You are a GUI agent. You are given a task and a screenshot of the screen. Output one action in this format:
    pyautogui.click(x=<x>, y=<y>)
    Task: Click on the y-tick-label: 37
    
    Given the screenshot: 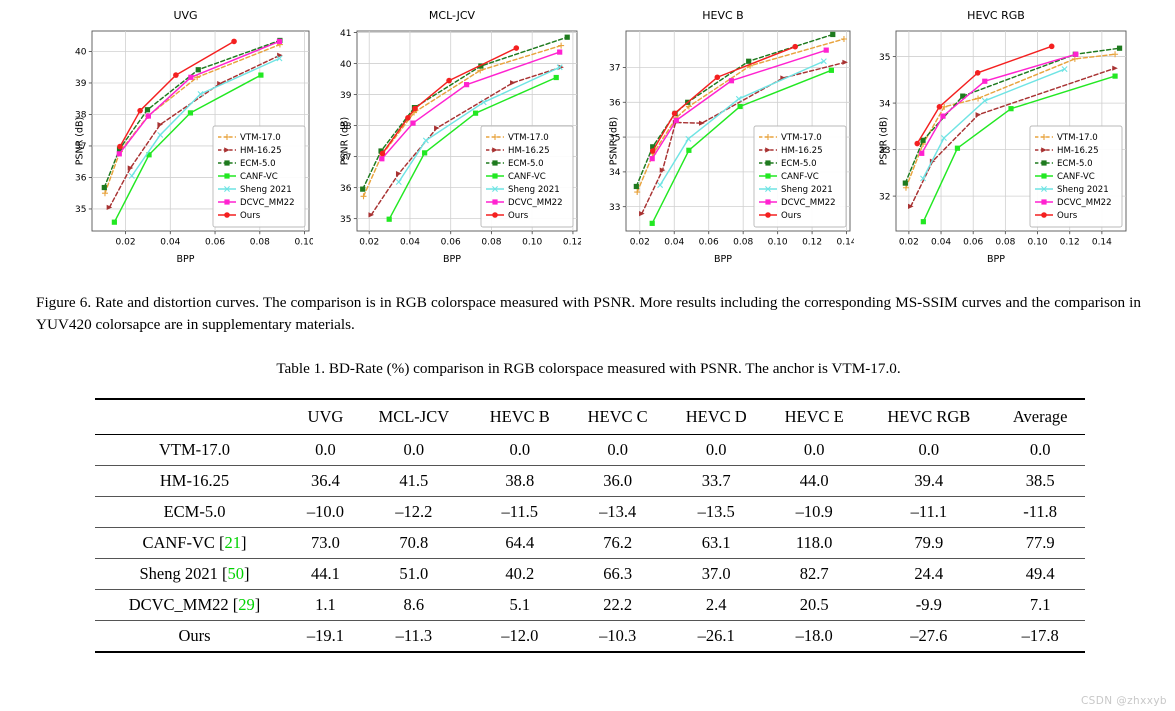 What is the action you would take?
    pyautogui.click(x=614, y=69)
    